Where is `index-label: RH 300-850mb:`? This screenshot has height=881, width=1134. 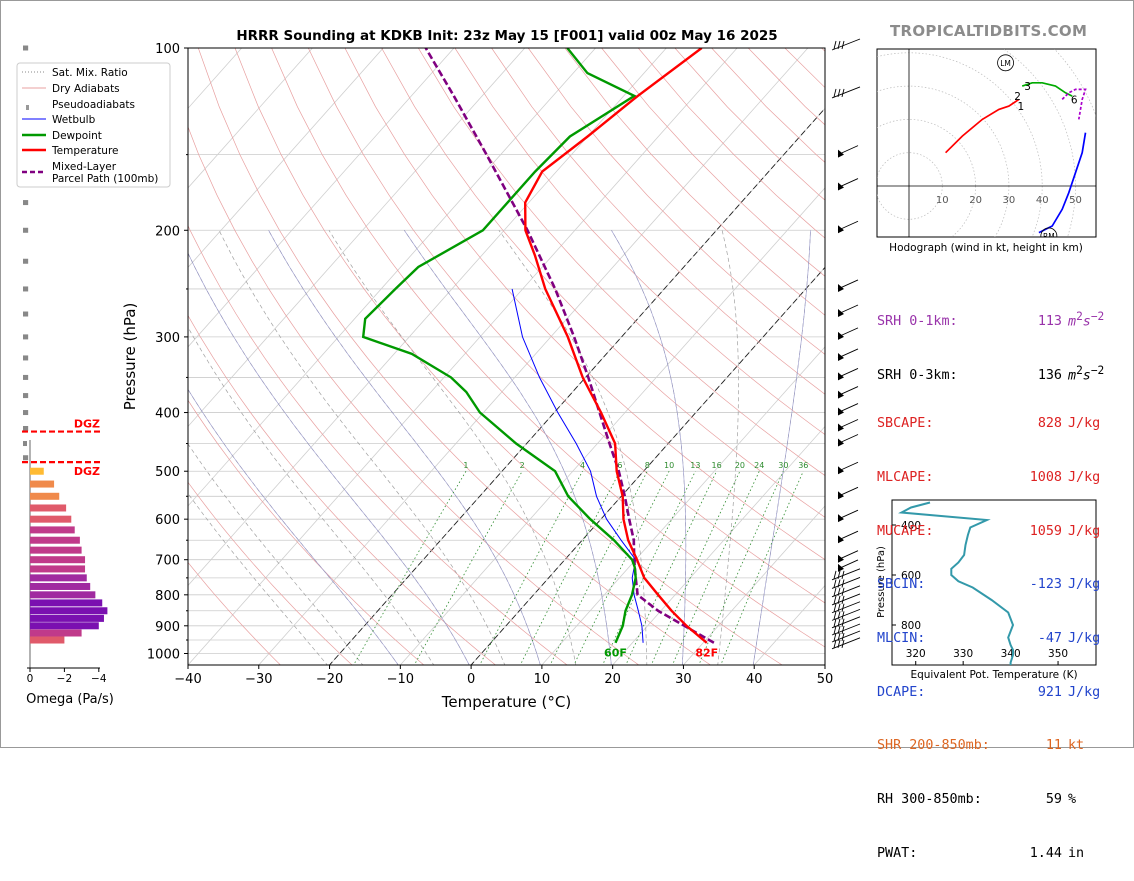 index-label: RH 300-850mb: is located at coordinates (936, 800).